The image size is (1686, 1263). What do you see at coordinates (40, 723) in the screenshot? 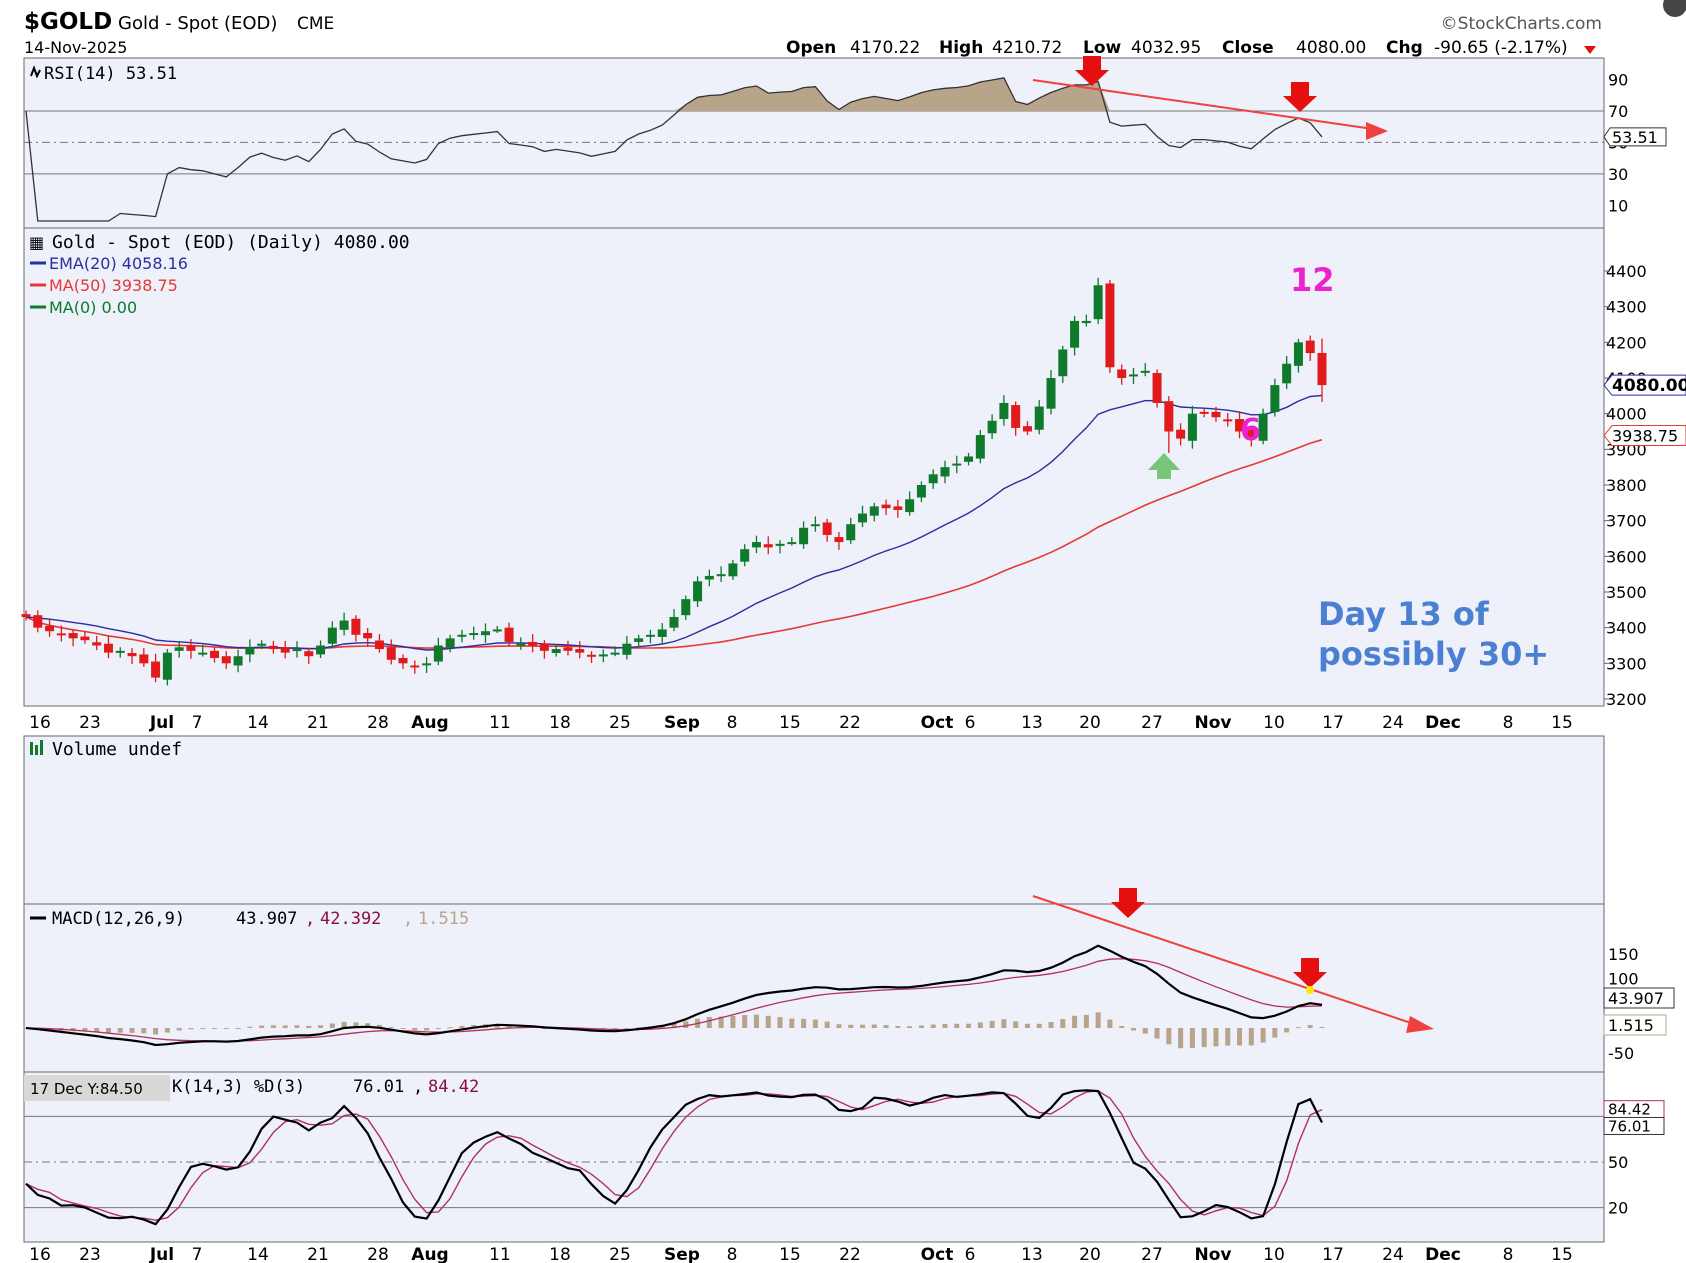
I see `x-tick-label: 16` at bounding box center [40, 723].